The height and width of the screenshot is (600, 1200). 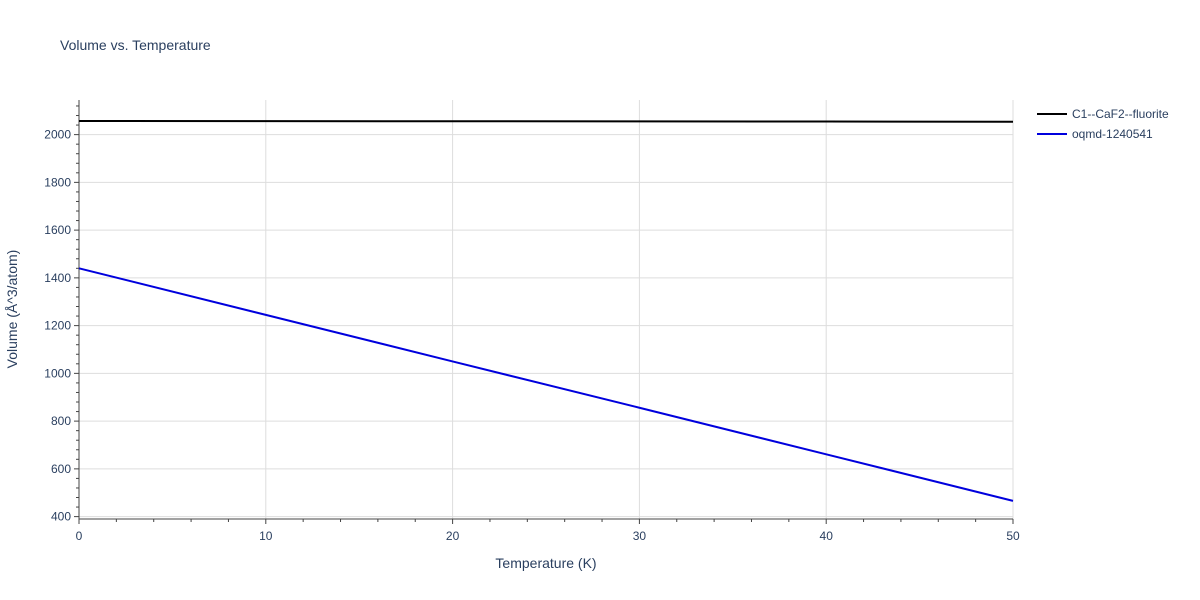 What do you see at coordinates (61, 469) in the screenshot?
I see `y-tick-label: 600` at bounding box center [61, 469].